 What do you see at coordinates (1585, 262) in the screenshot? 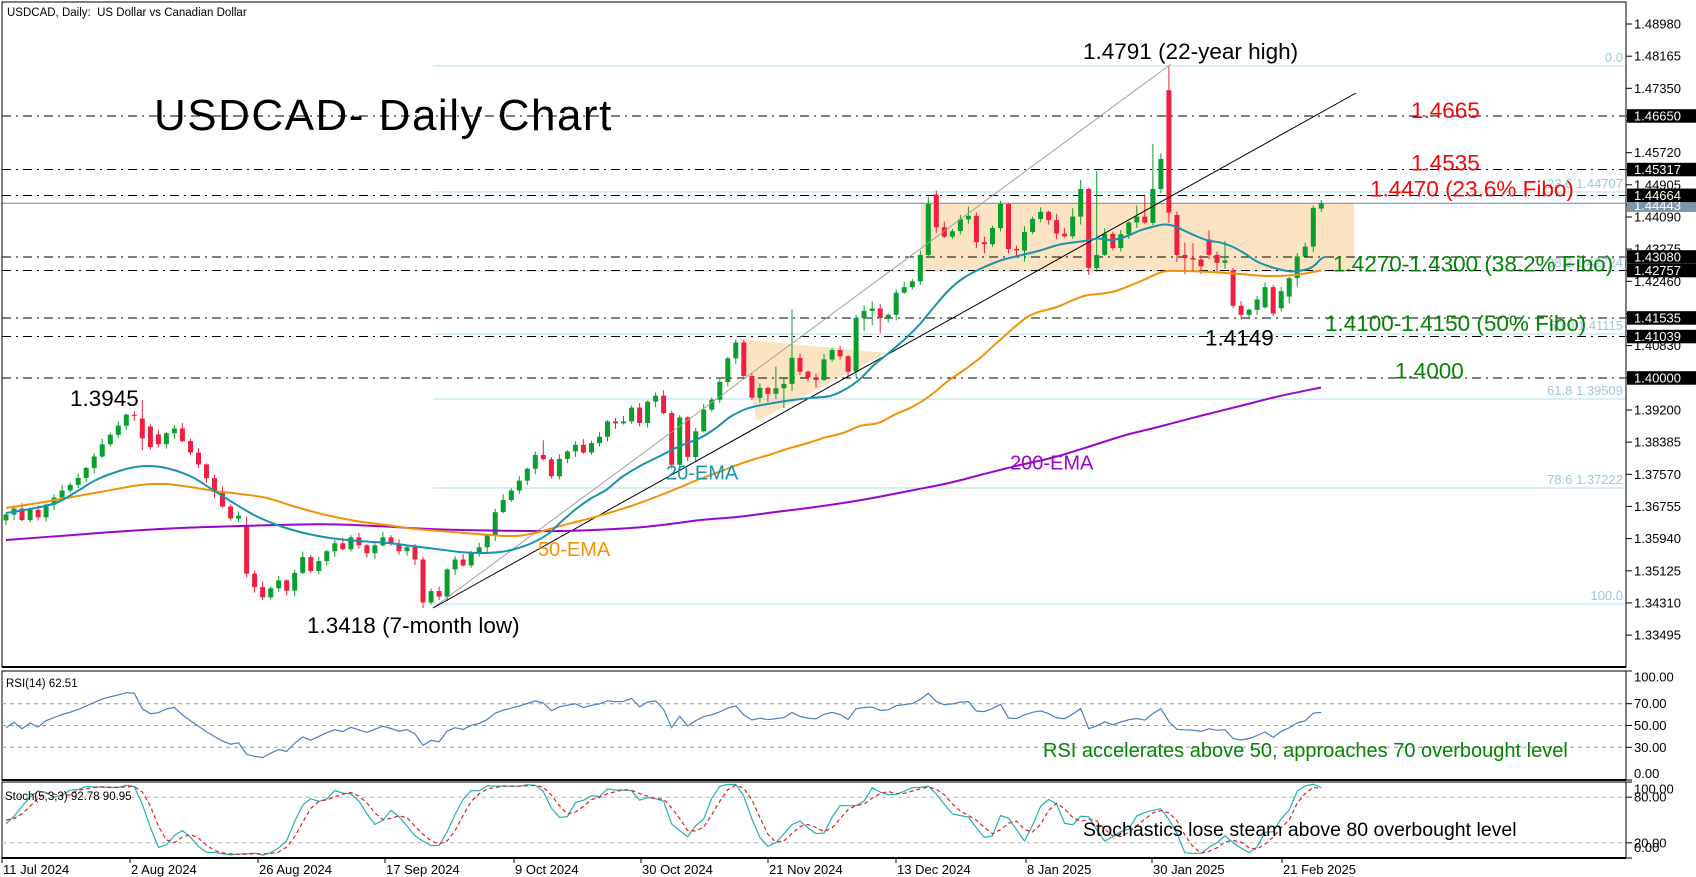
I see `svg-text: 38.2 1.42724` at bounding box center [1585, 262].